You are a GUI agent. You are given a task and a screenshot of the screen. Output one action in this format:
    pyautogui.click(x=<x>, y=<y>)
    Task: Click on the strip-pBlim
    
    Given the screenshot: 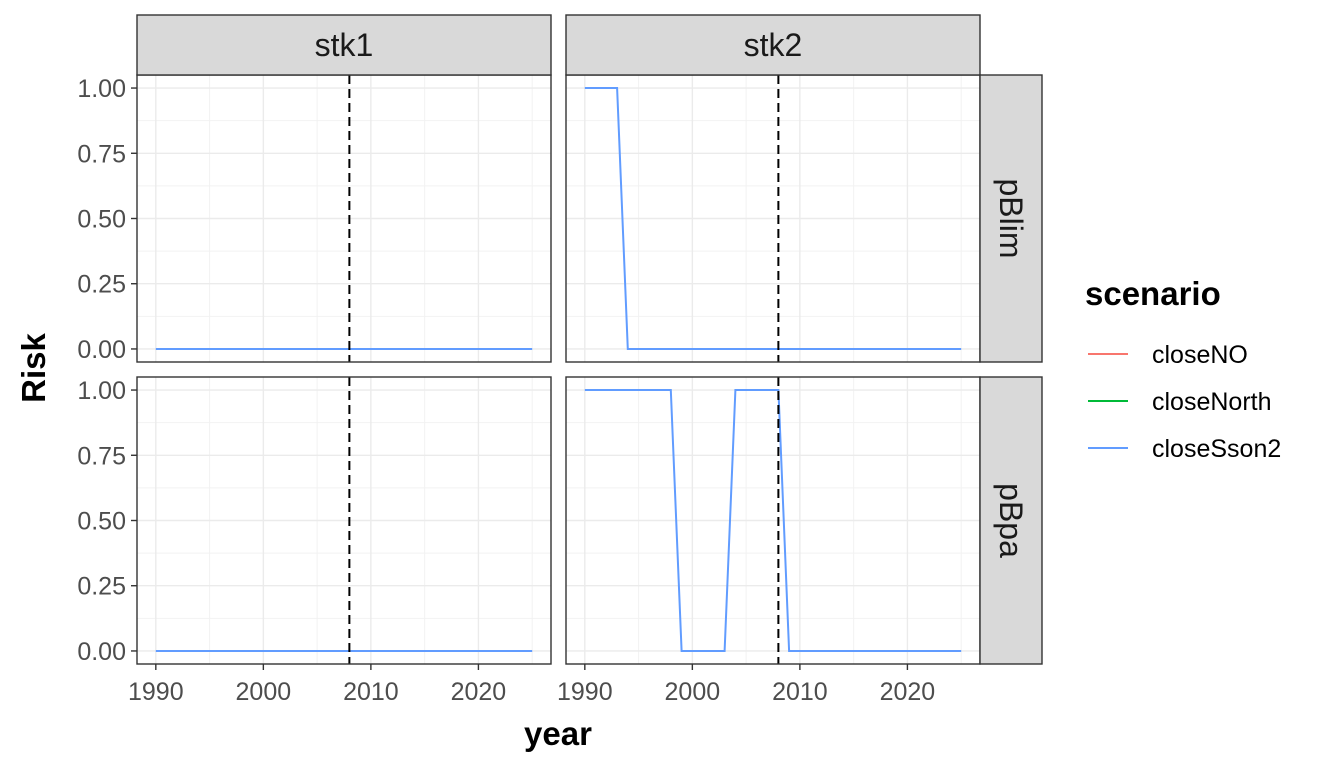 What is the action you would take?
    pyautogui.click(x=1011, y=218)
    